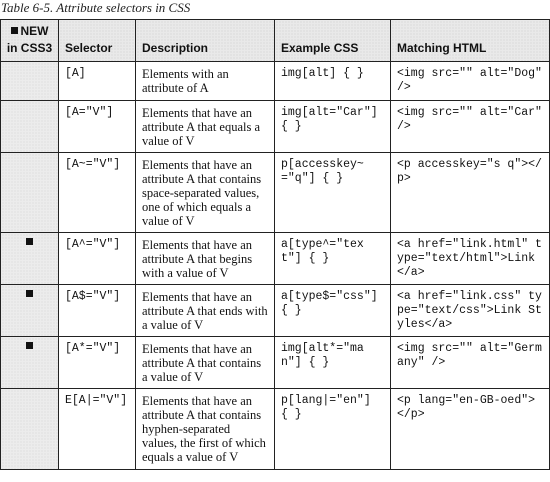 The image size is (550, 482). I want to click on selector-cell: [A*="V"], so click(97, 362).